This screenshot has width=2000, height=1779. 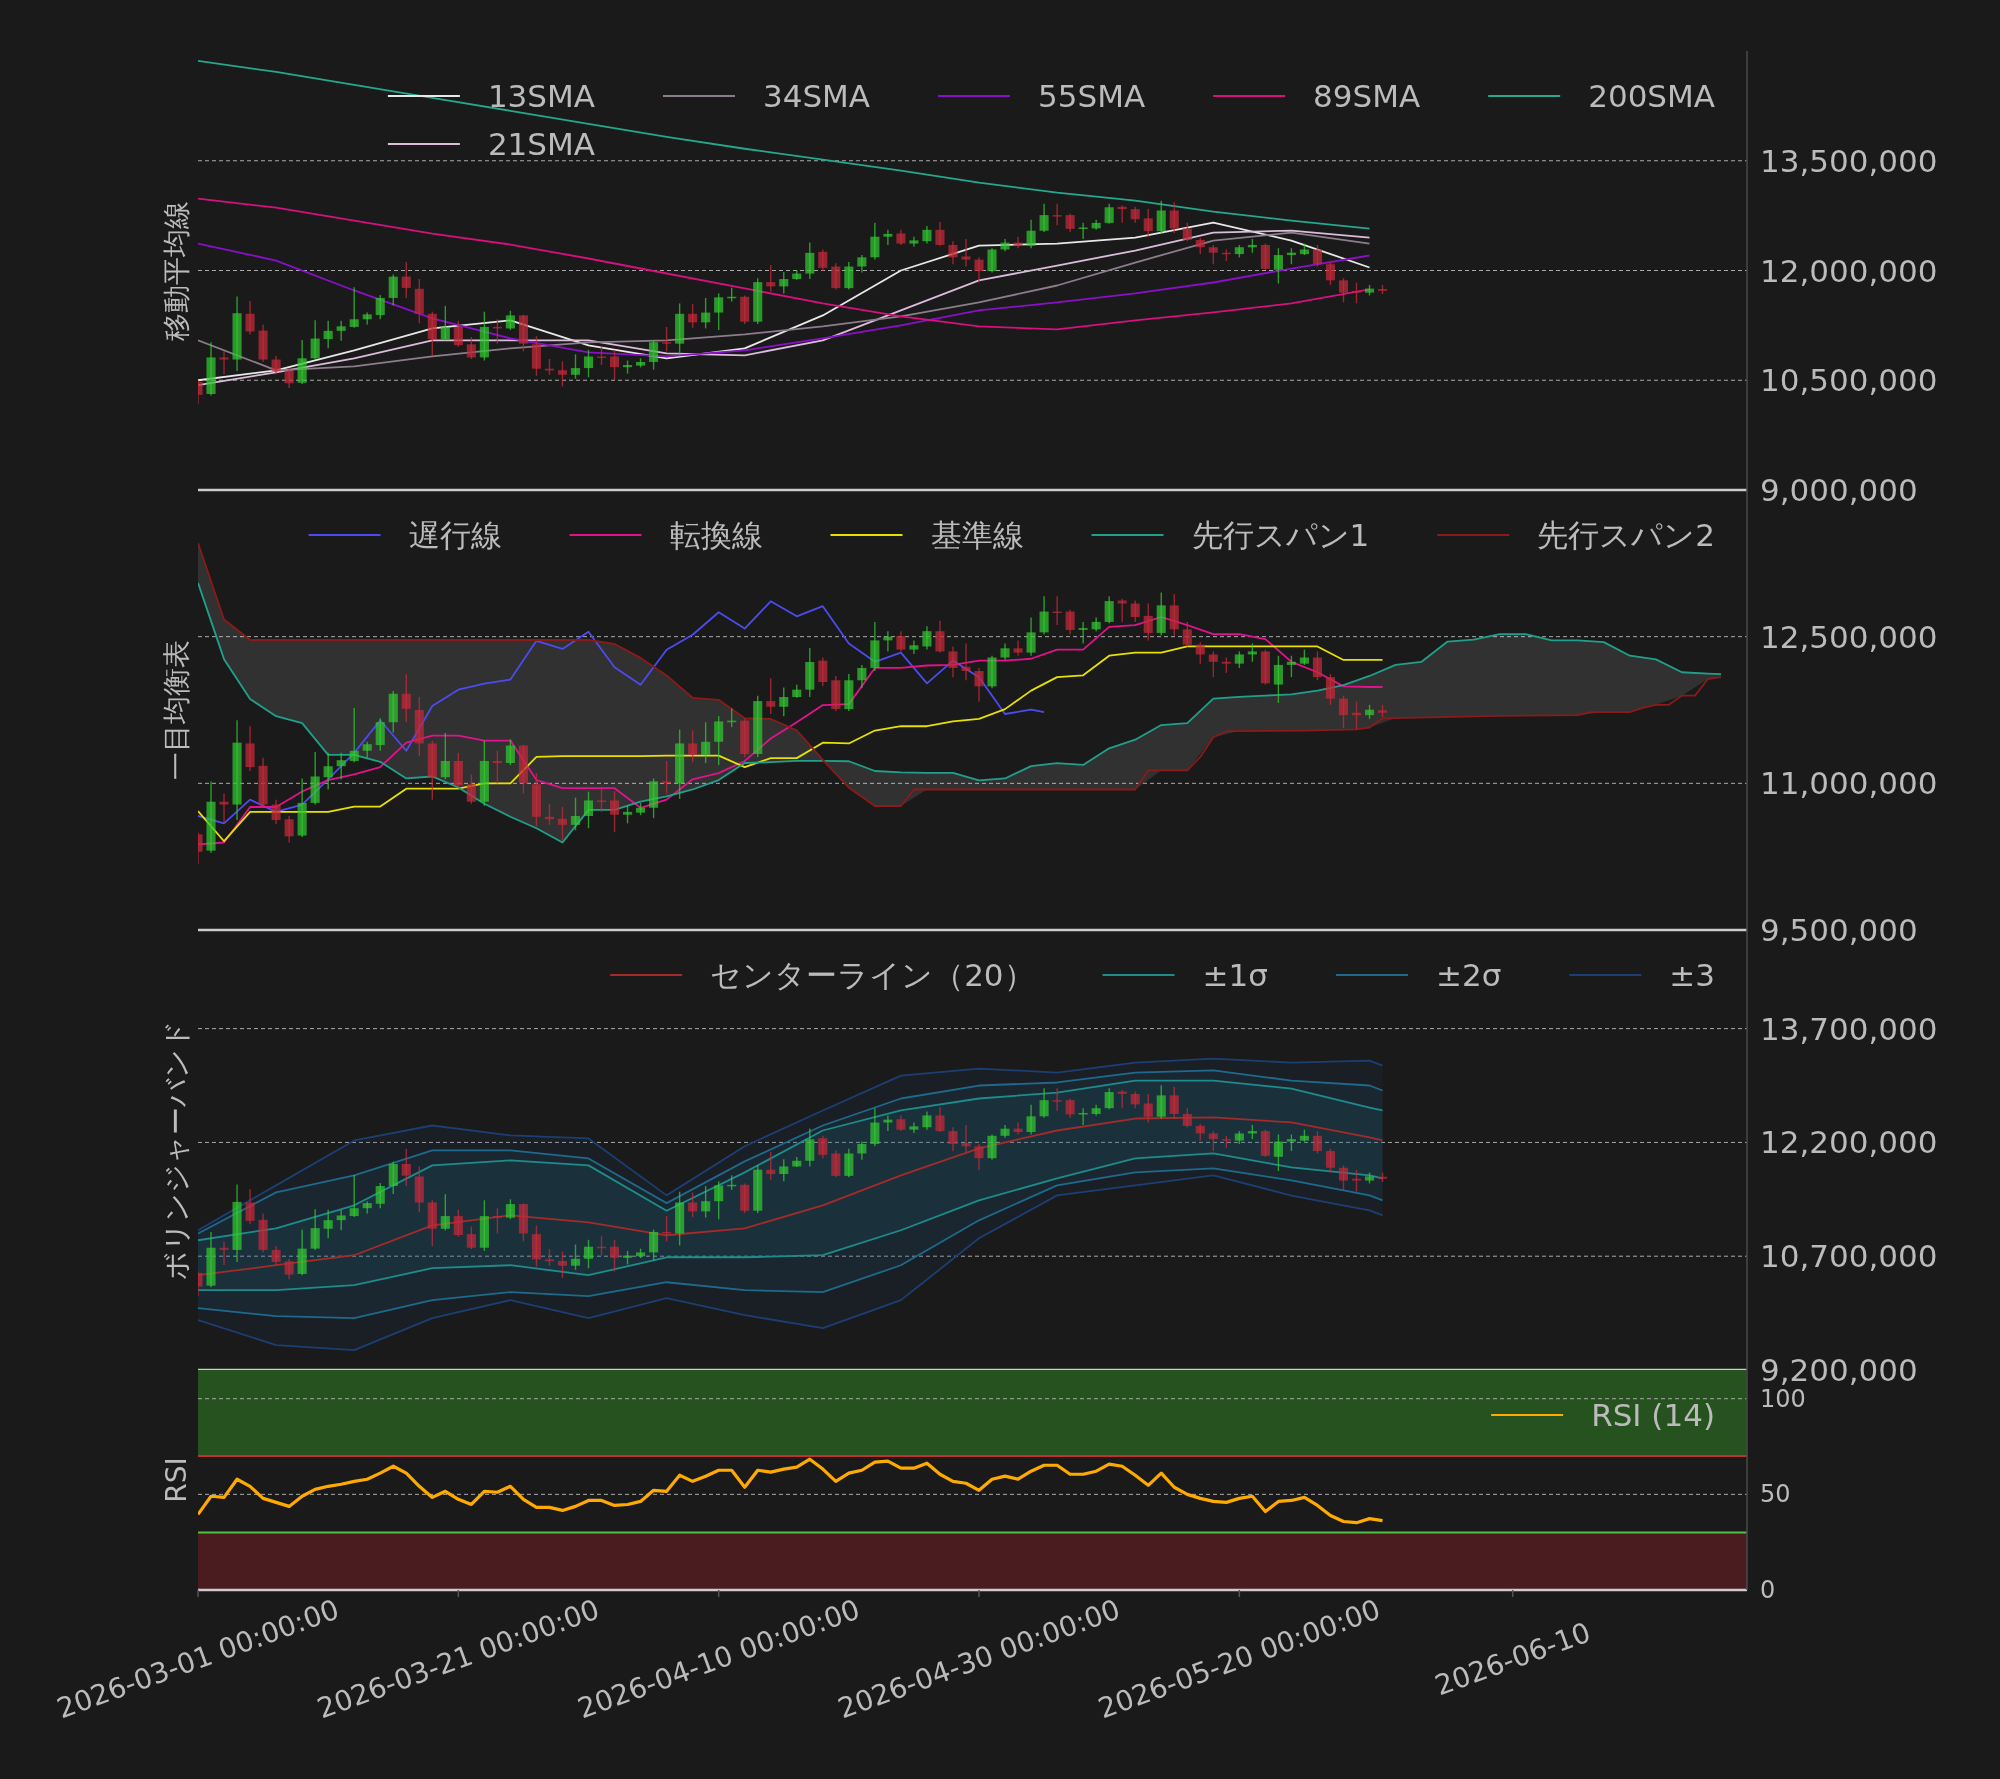 I want to click on y-tick-label: 10,700,000, so click(x=1849, y=1256).